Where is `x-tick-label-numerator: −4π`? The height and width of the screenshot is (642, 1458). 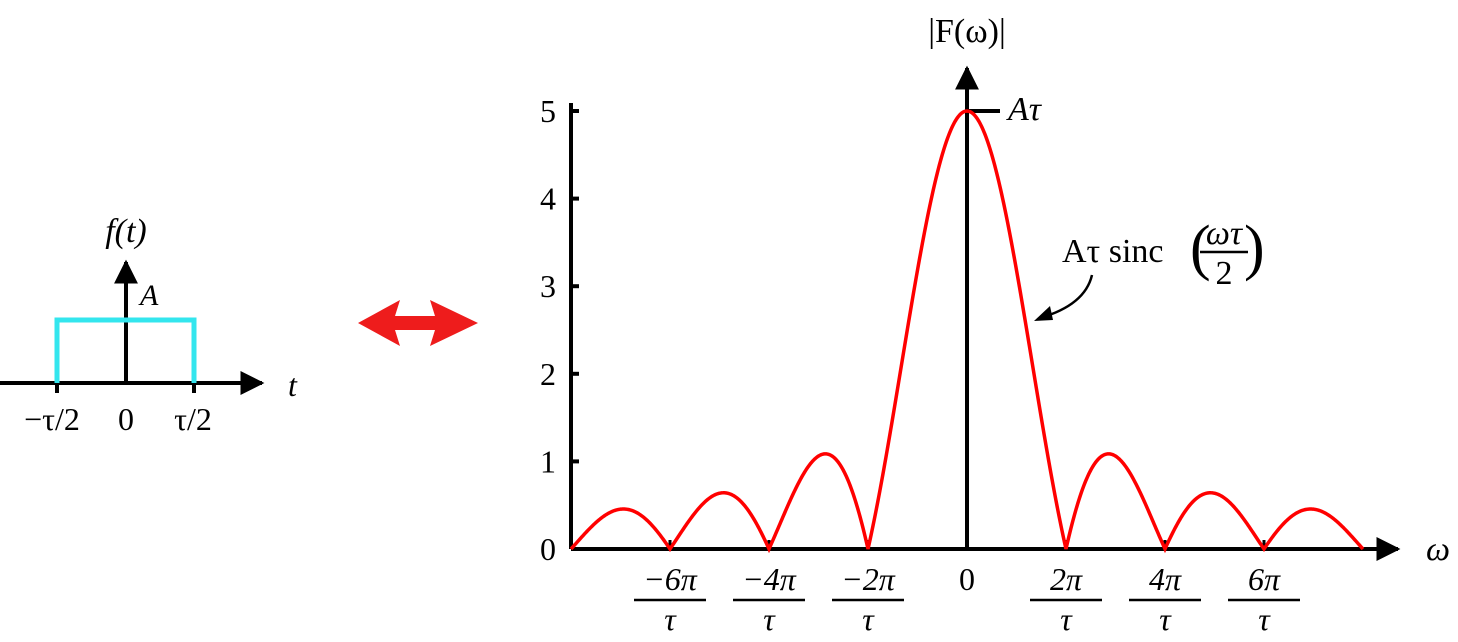
x-tick-label-numerator: −4π is located at coordinates (769, 579).